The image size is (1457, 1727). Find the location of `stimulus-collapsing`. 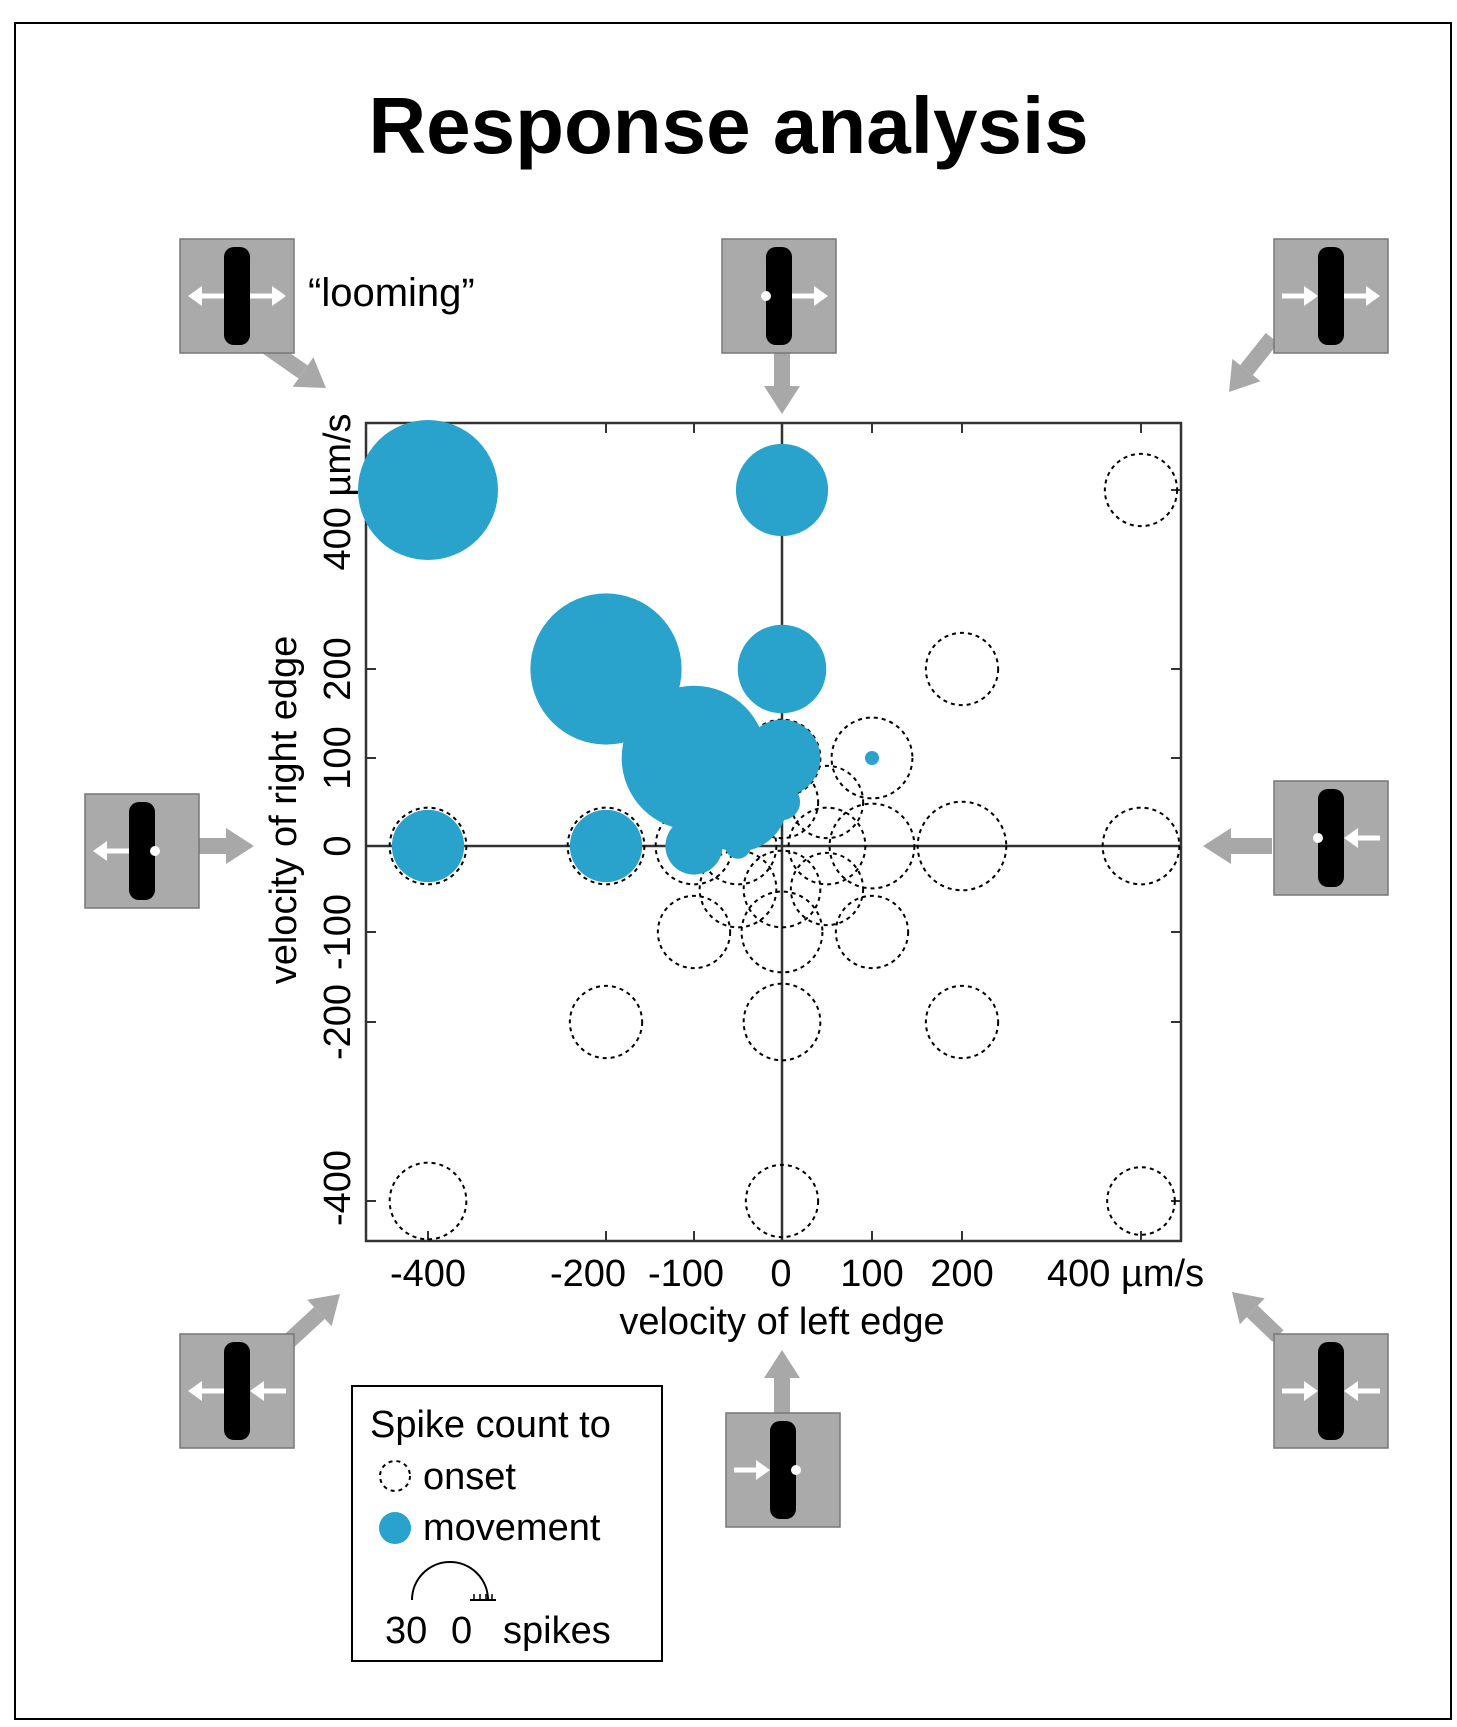

stimulus-collapsing is located at coordinates (1331, 1391).